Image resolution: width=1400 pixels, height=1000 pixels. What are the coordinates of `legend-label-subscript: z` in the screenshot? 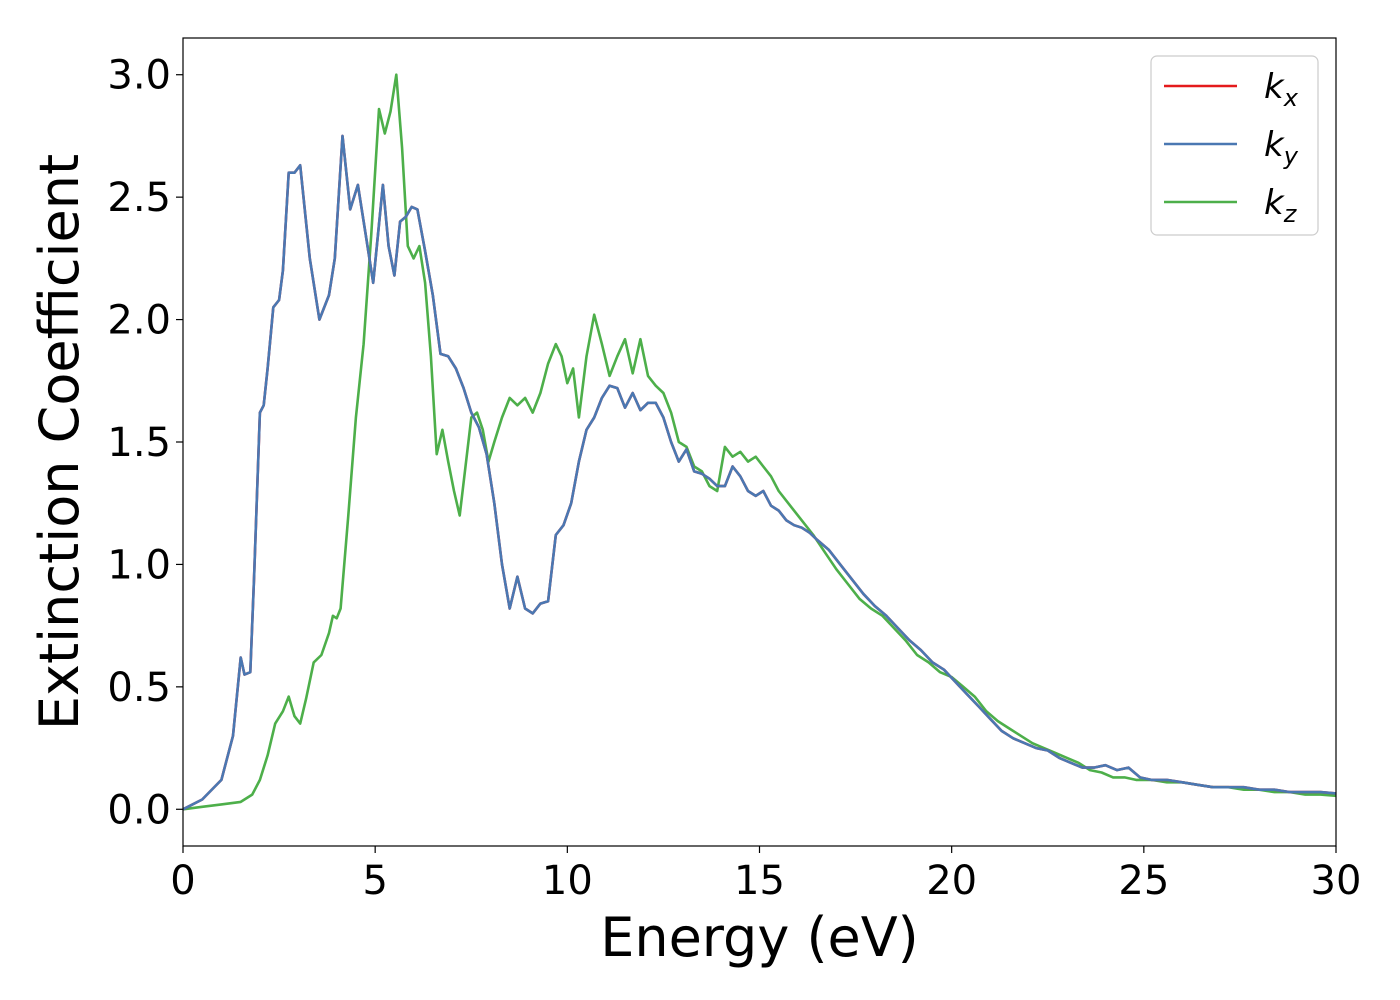 It's located at (1290, 214).